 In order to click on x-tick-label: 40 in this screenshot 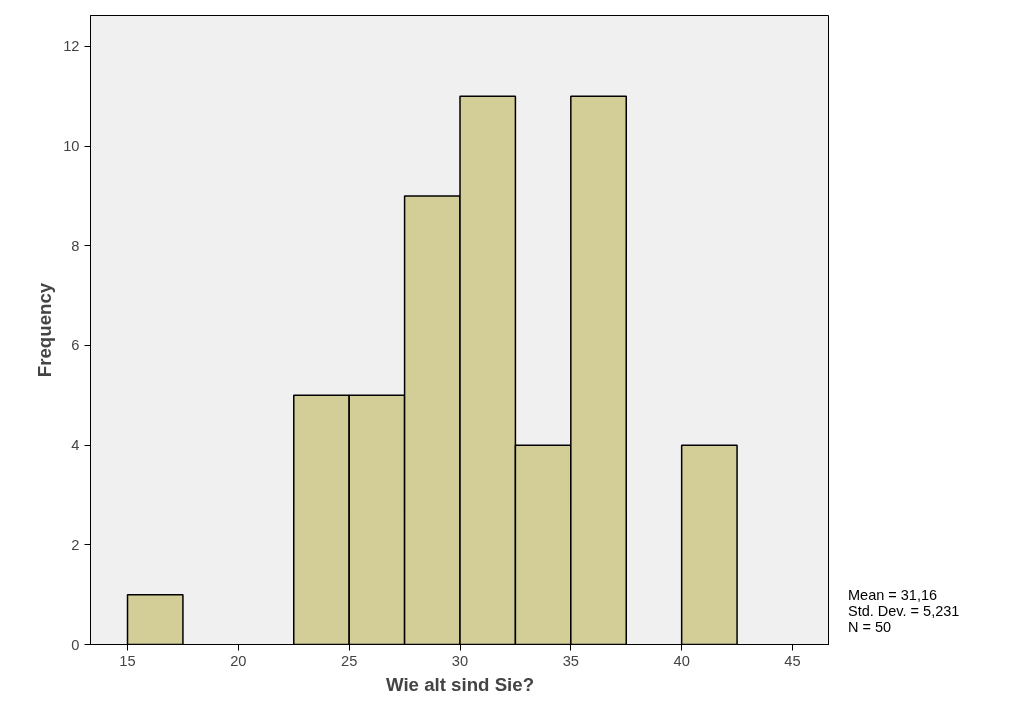, I will do `click(681, 660)`.